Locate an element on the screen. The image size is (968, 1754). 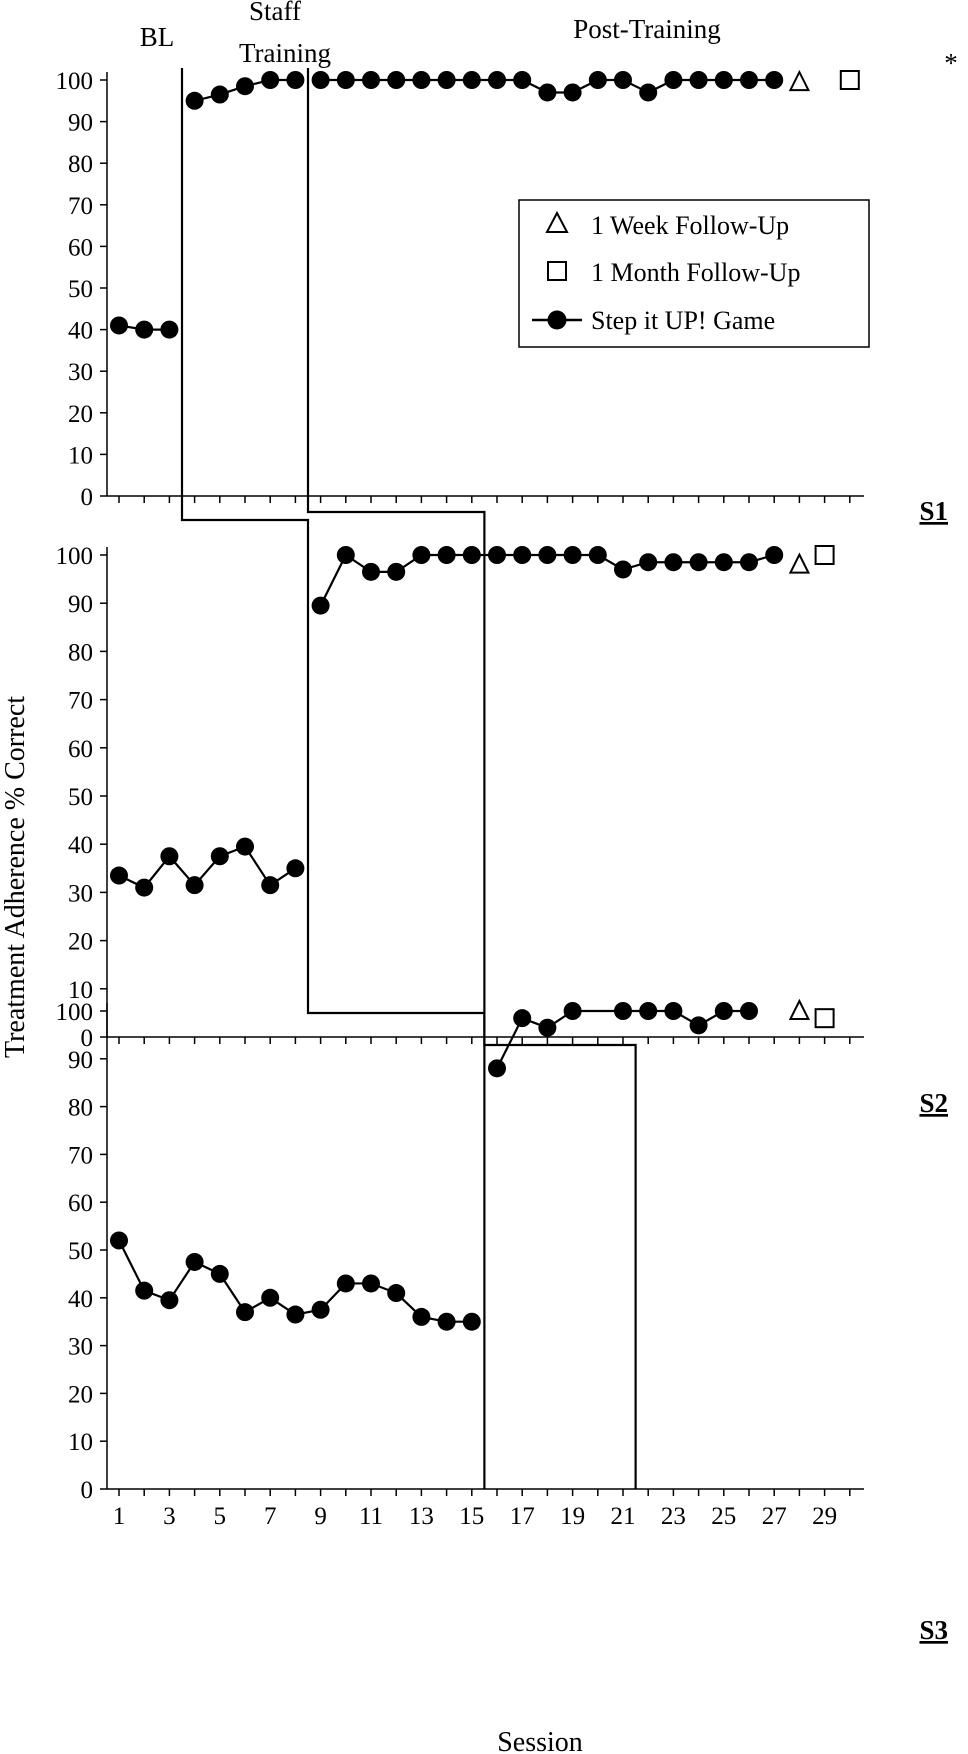
x-tick-label: 5 is located at coordinates (220, 1516).